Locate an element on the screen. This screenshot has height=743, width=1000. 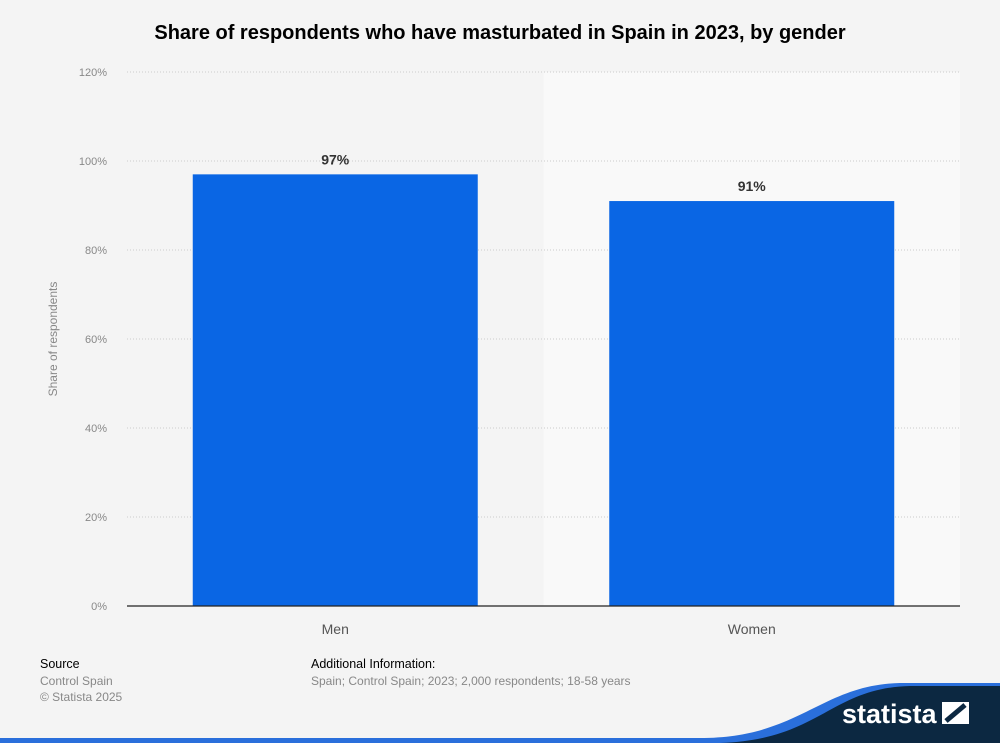
x-tick-label: Women is located at coordinates (752, 629).